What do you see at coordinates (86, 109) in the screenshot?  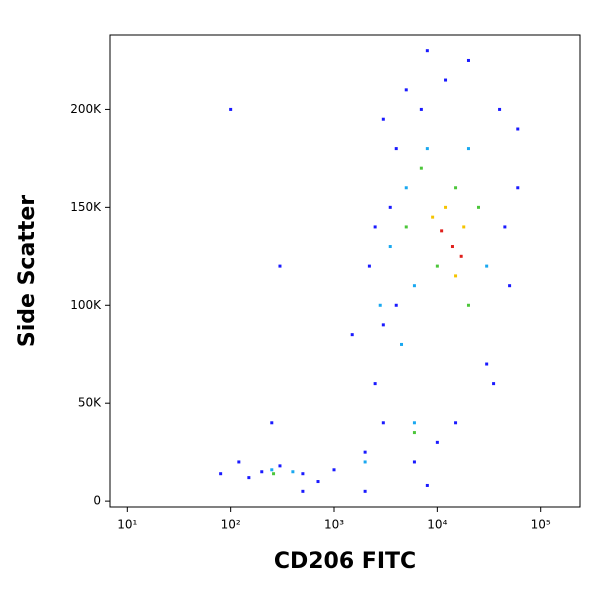 I see `y-tick-label: 200K` at bounding box center [86, 109].